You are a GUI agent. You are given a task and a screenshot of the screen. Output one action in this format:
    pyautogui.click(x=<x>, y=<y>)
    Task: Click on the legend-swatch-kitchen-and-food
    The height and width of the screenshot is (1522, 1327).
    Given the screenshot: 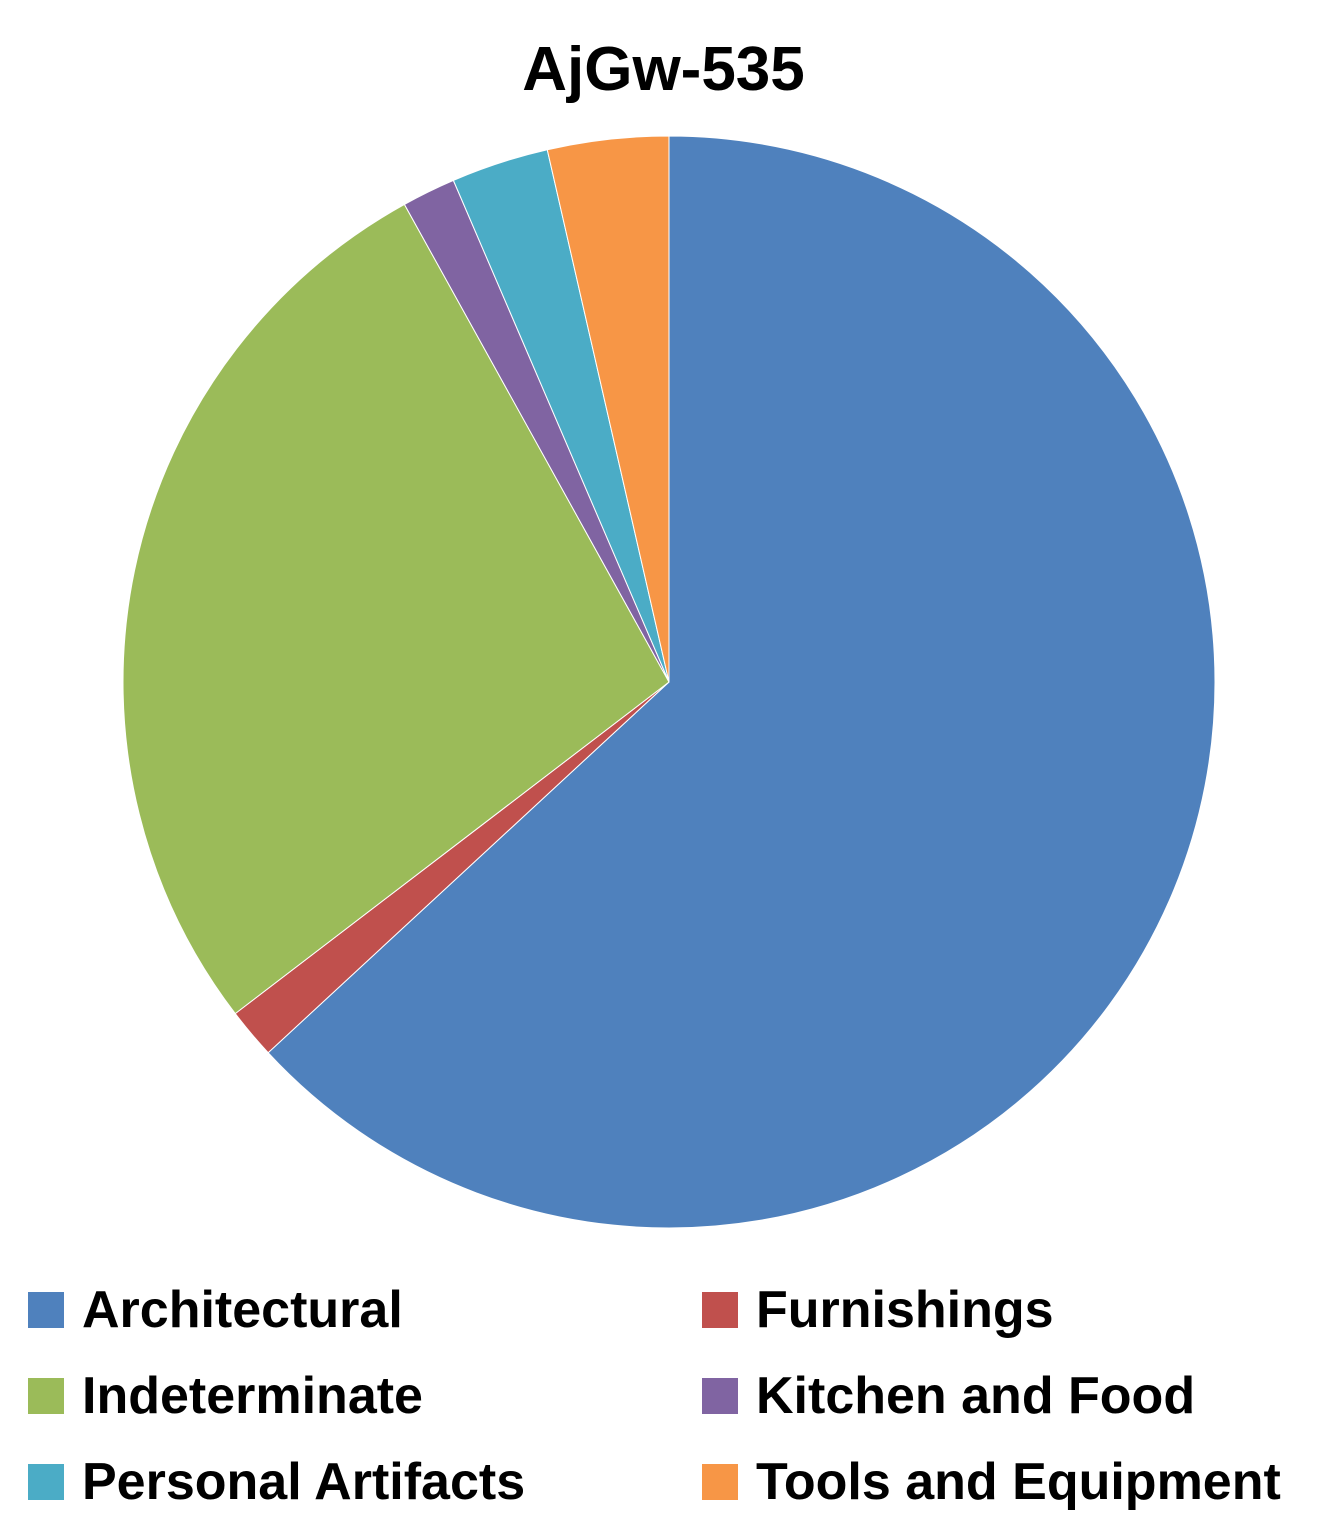 What is the action you would take?
    pyautogui.click(x=720, y=1396)
    